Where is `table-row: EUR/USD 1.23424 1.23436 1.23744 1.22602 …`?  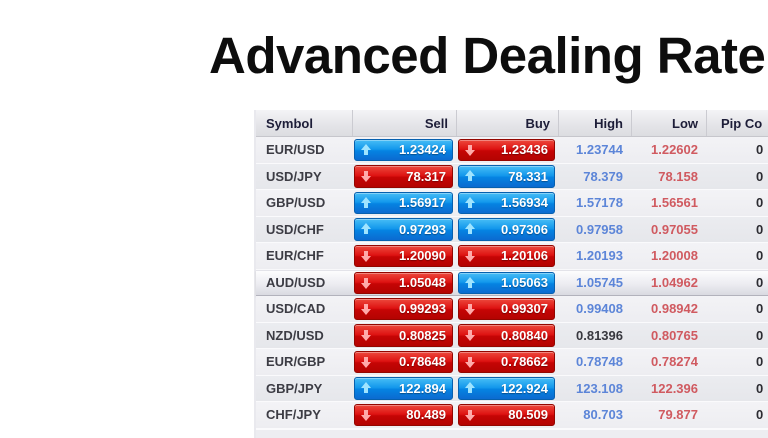
table-row: EUR/USD 1.23424 1.23436 1.23744 1.22602 … is located at coordinates (512, 150).